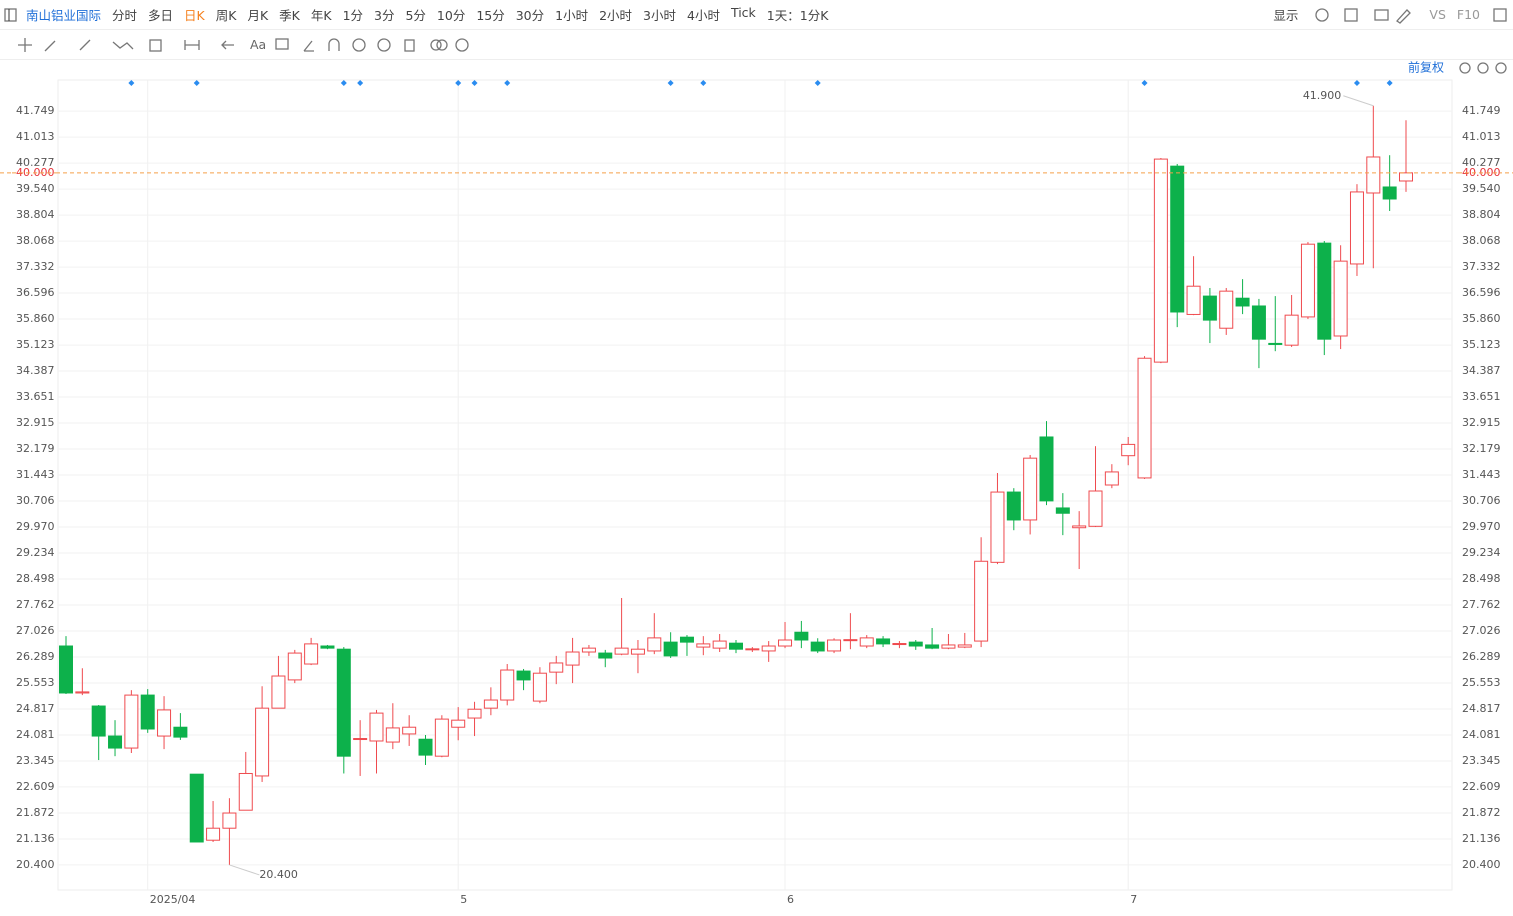  I want to click on annotation-leader, so click(1358, 101).